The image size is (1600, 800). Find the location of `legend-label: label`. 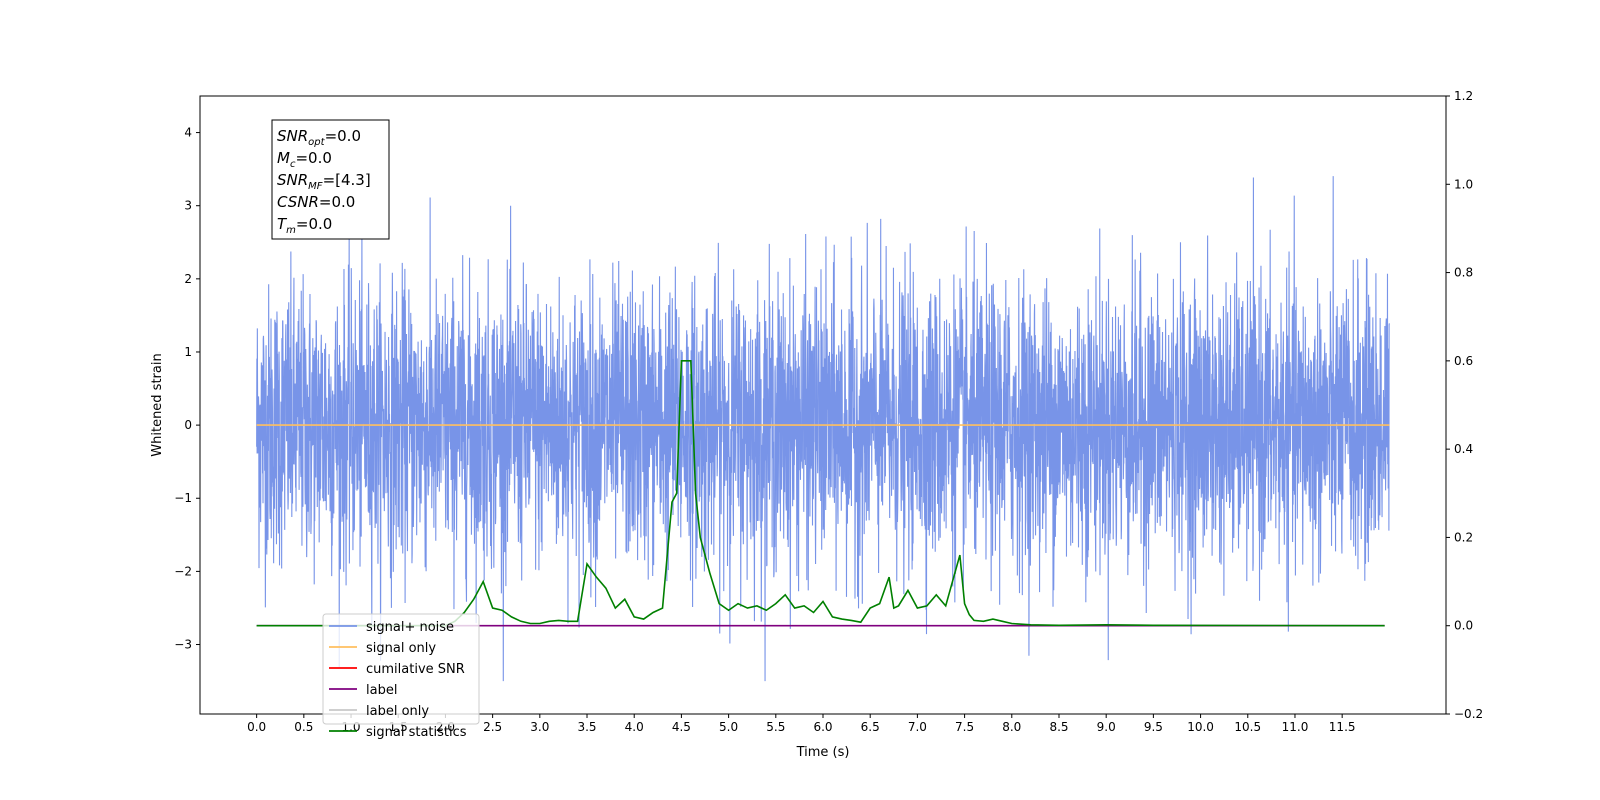

legend-label: label is located at coordinates (381, 690).